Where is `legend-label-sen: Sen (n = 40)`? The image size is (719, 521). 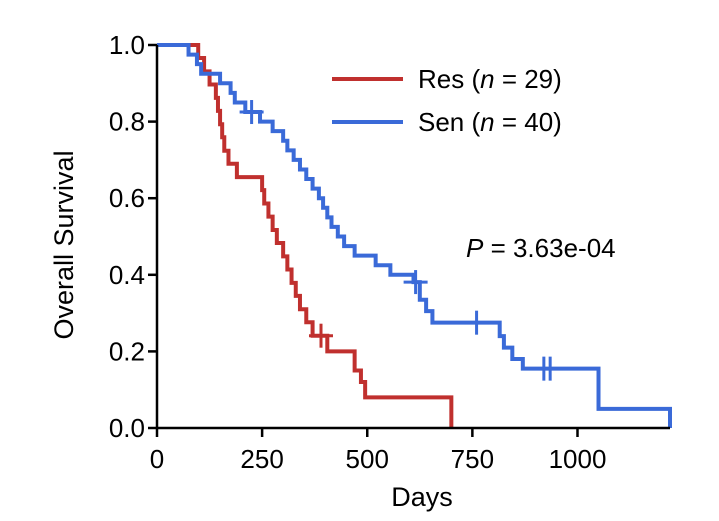 legend-label-sen: Sen (n = 40) is located at coordinates (490, 122).